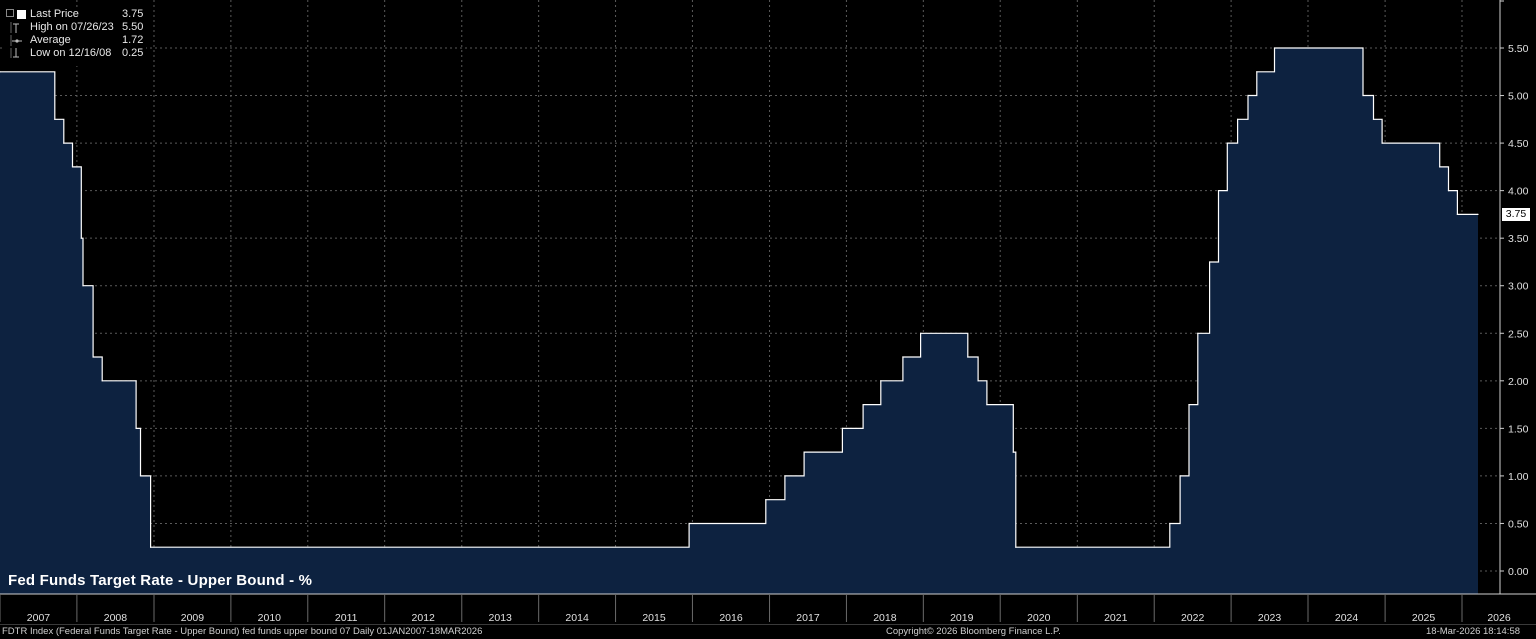  I want to click on y-tick-label: 1.50, so click(1518, 429).